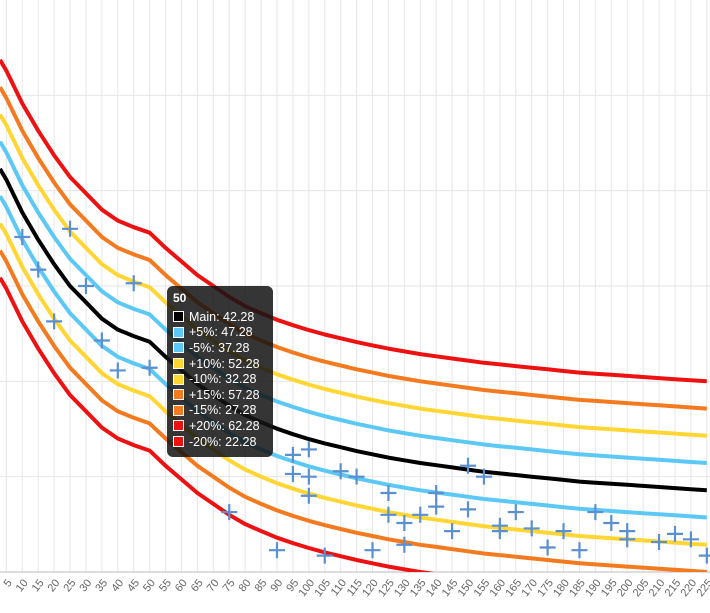 The width and height of the screenshot is (710, 613). Describe the element at coordinates (223, 379) in the screenshot. I see `tooltip-label: -10%: 32.28` at that location.